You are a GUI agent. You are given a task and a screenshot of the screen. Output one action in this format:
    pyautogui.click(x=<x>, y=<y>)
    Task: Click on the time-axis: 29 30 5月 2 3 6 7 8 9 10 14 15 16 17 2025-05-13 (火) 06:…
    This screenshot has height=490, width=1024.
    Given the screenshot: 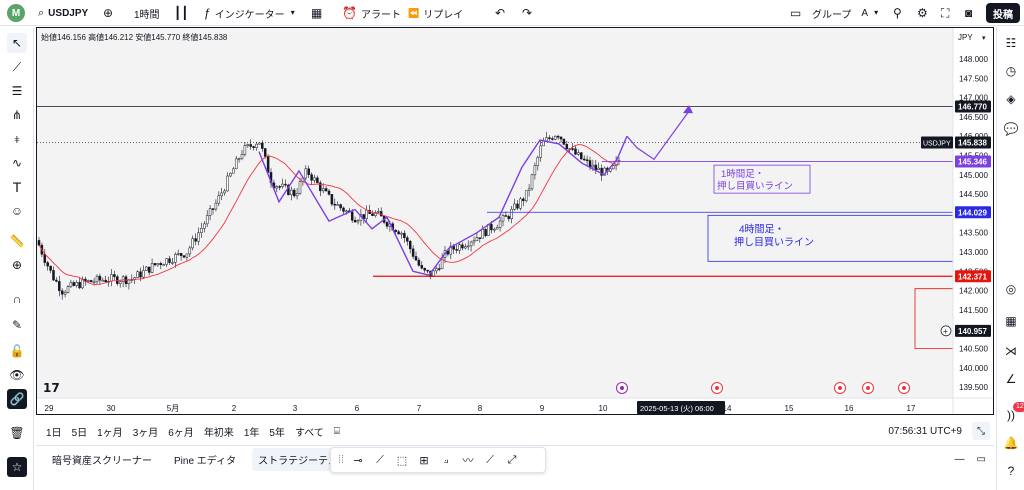 What is the action you would take?
    pyautogui.click(x=480, y=398)
    